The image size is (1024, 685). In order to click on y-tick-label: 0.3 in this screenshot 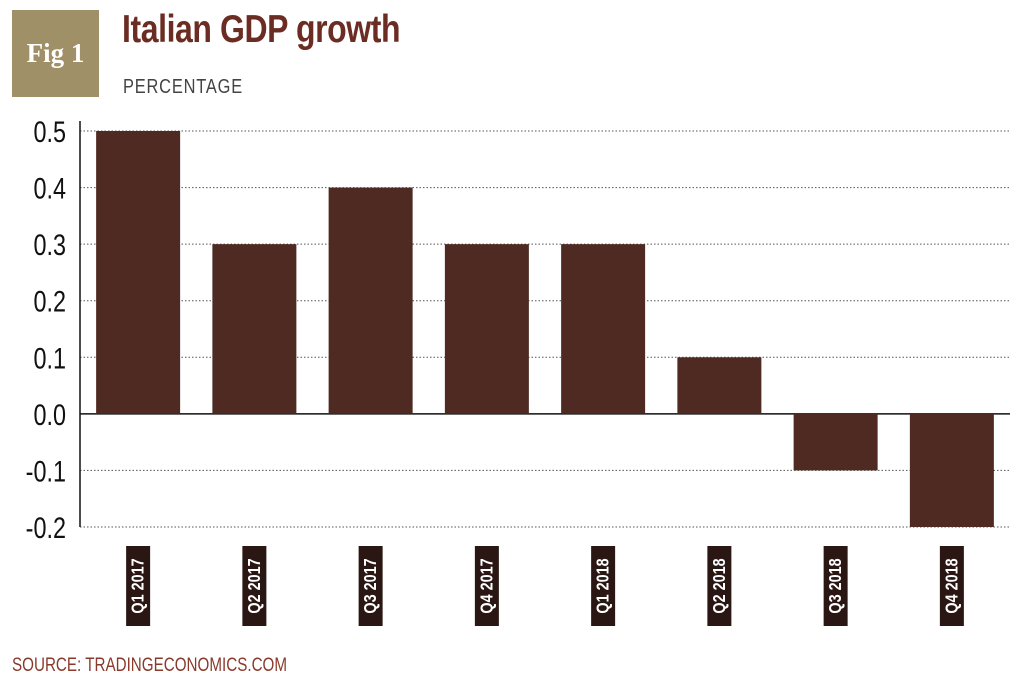, I will do `click(49, 244)`.